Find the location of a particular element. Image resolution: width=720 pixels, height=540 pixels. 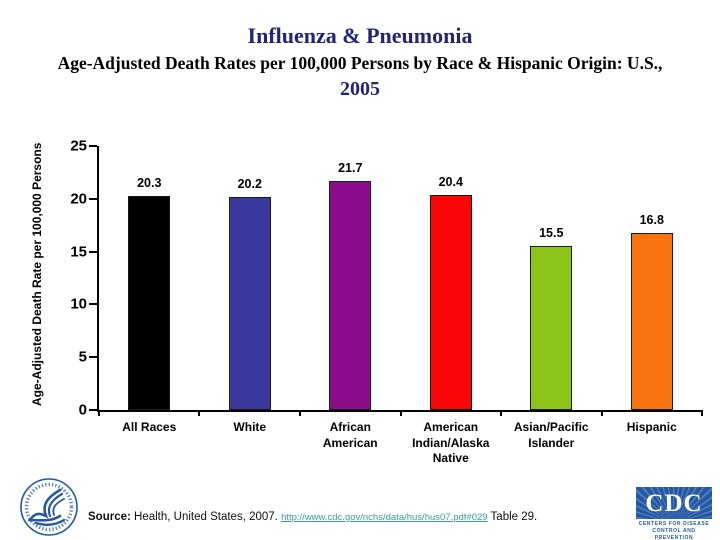

y-tick-label: 5 is located at coordinates (82, 357).